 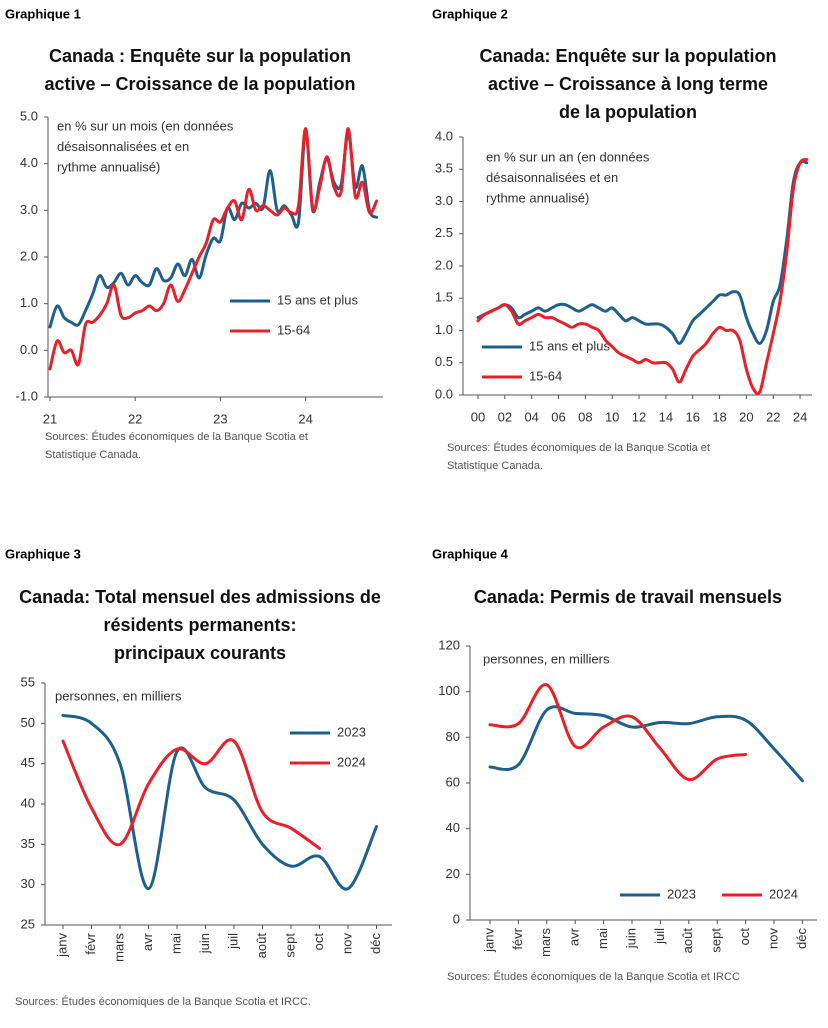 What do you see at coordinates (289, 945) in the screenshot?
I see `x-tick-label: sept` at bounding box center [289, 945].